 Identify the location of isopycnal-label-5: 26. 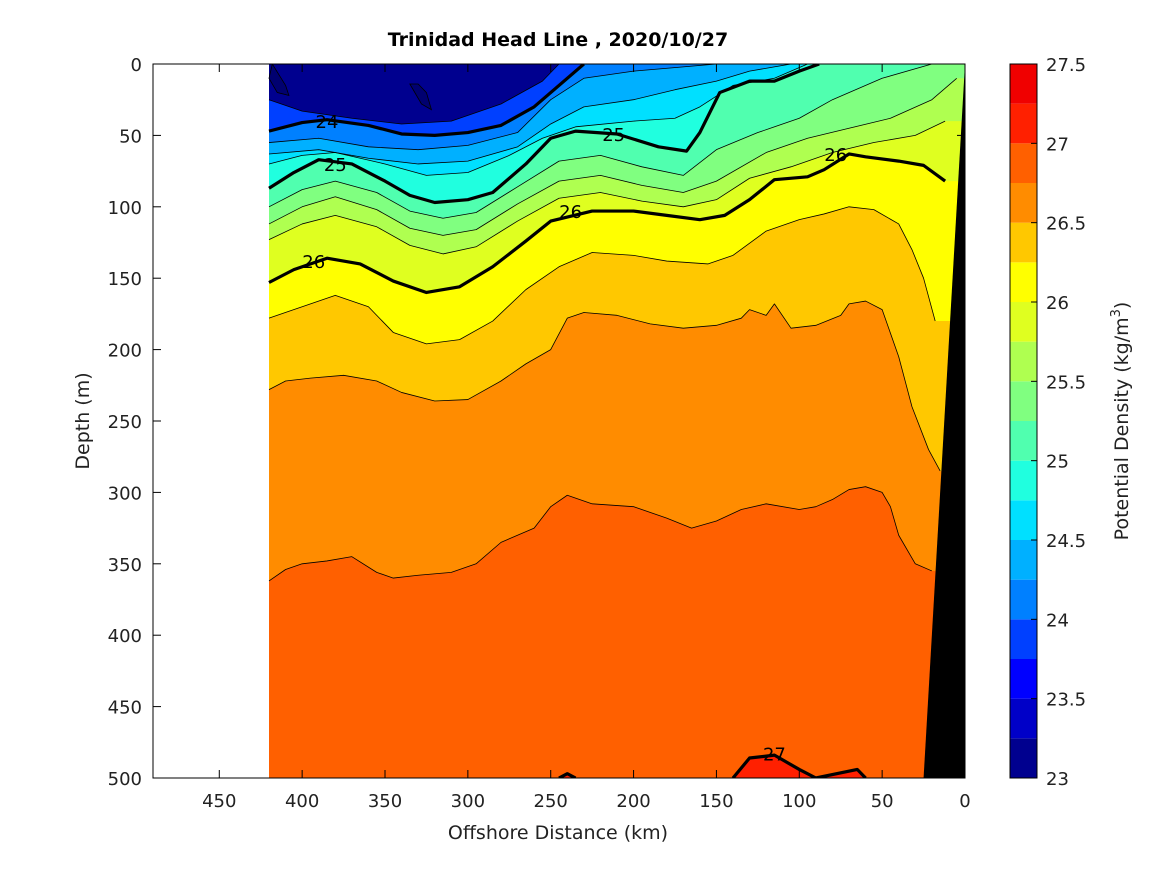
(835, 155).